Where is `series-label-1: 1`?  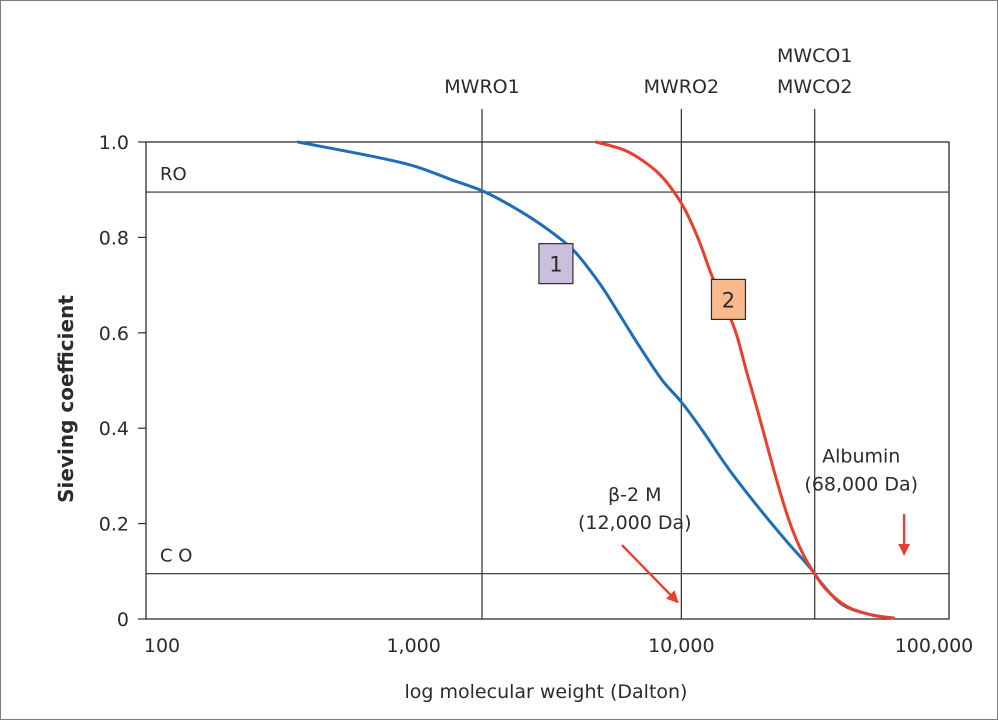
series-label-1: 1 is located at coordinates (555, 265).